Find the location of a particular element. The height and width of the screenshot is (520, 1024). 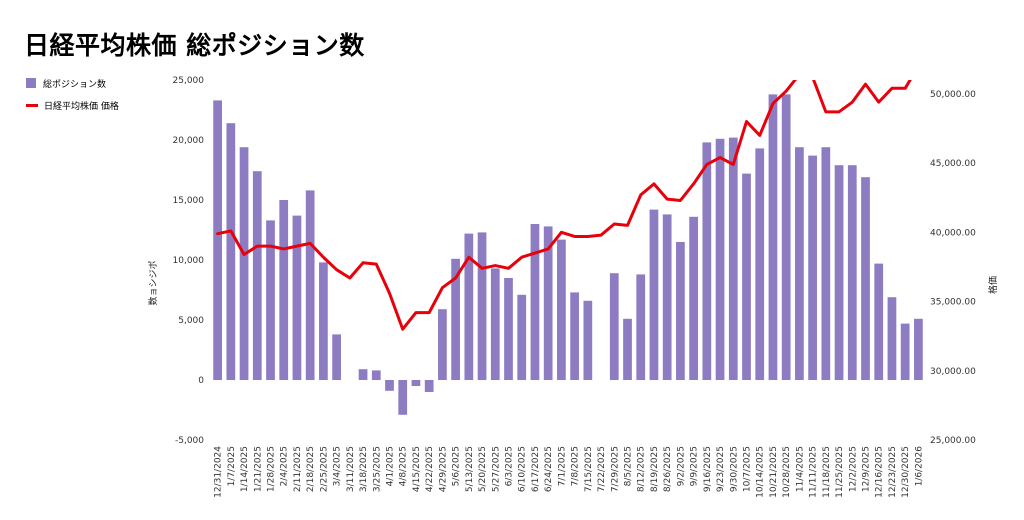

x-tick-label: 4/15/2025 is located at coordinates (417, 469).